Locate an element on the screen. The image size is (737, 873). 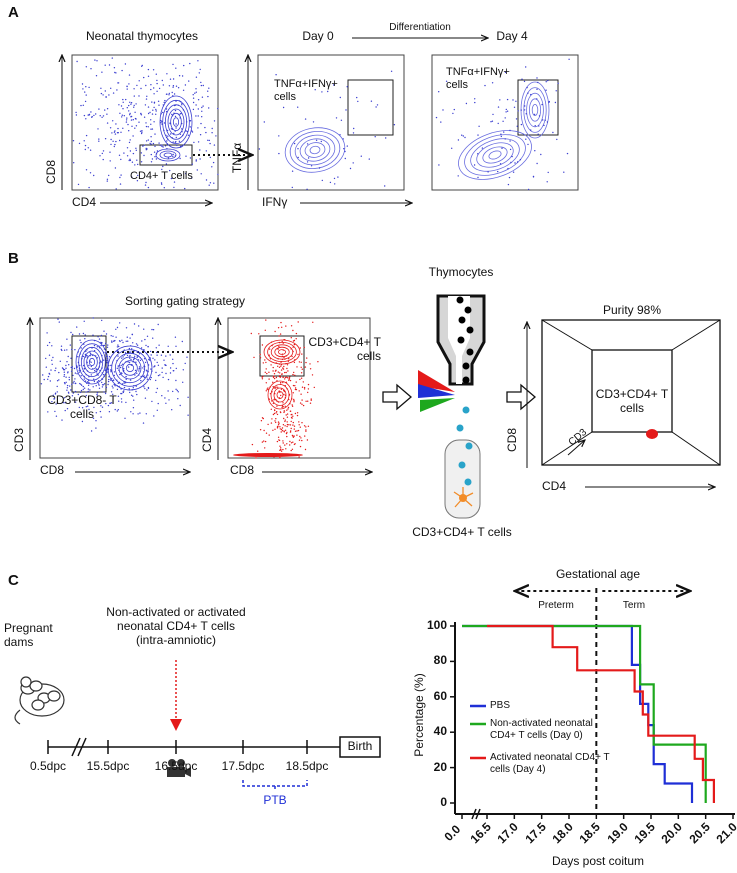
plot-title: Purity 98% is located at coordinates (632, 310).